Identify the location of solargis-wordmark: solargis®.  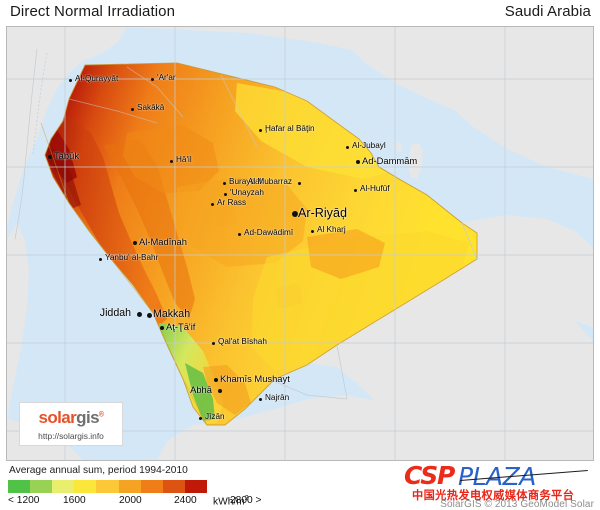
(71, 417).